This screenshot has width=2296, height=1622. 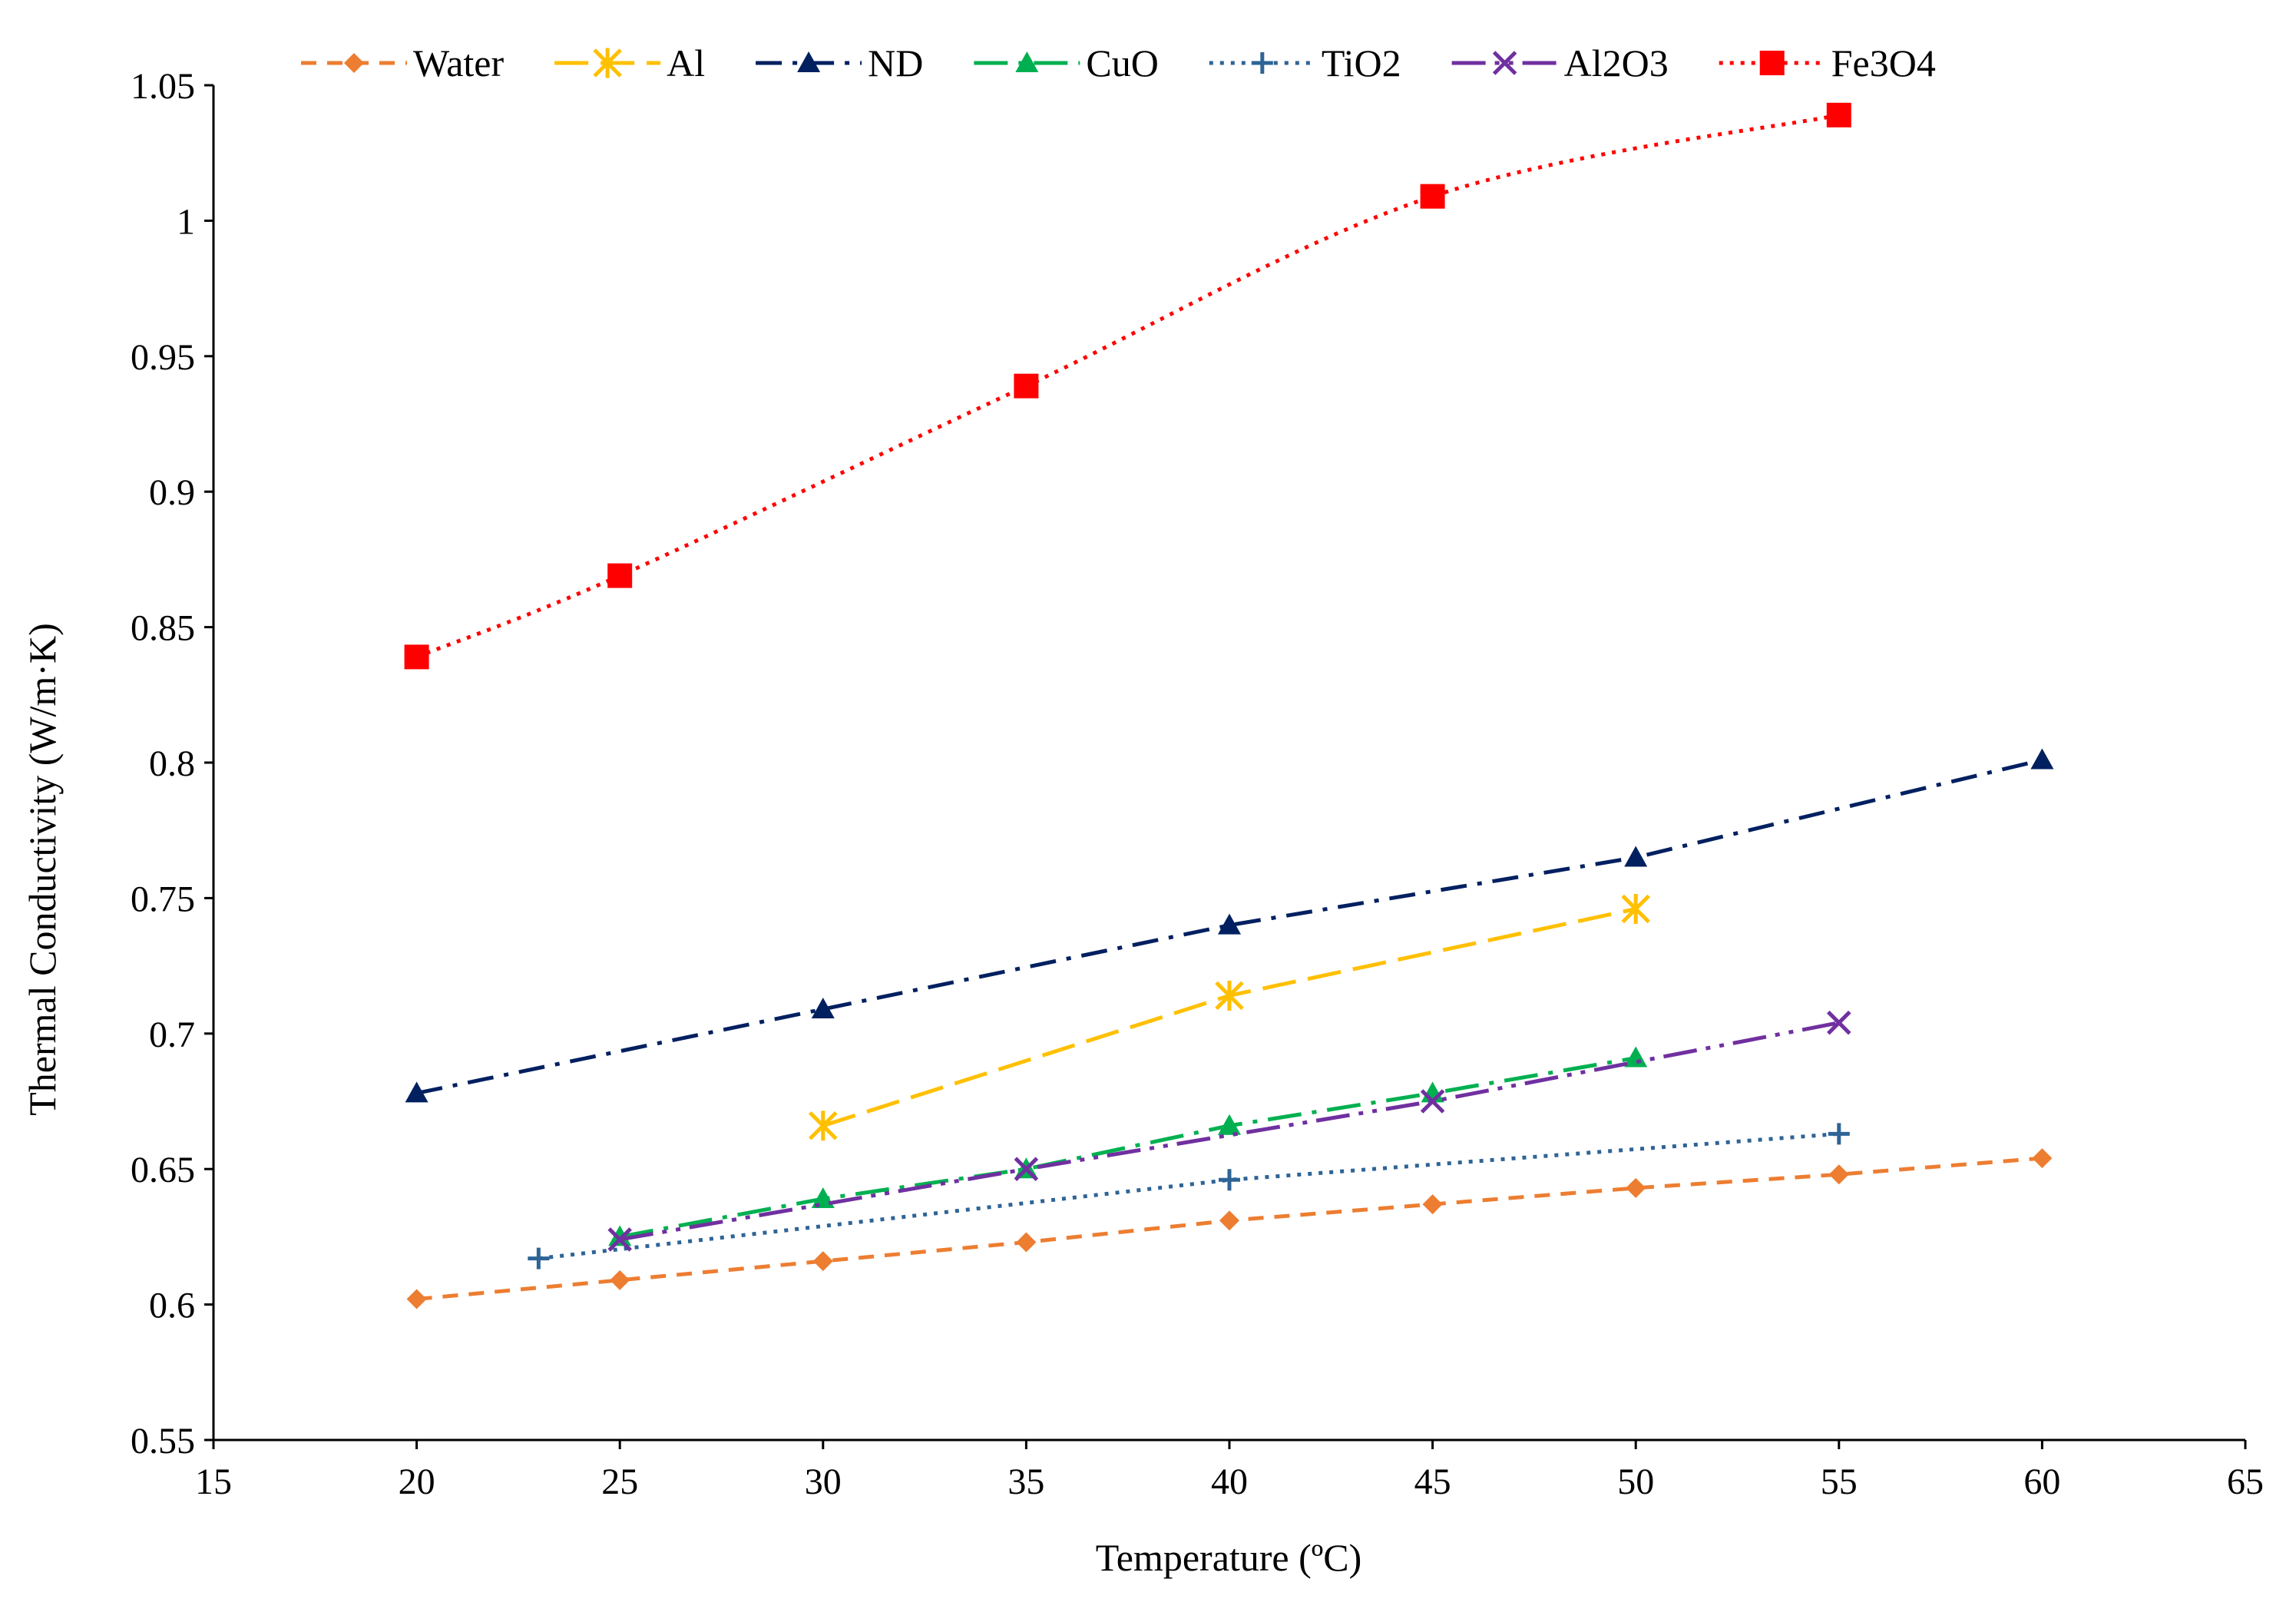 I want to click on y-axis-title: Thermal Conductivity (W/m·K), so click(x=42, y=870).